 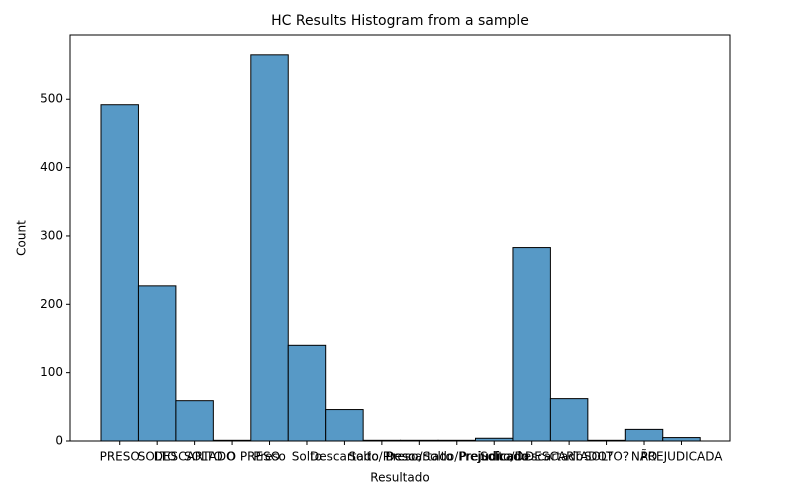 I want to click on x-tick-label: Solto/Descartado, so click(x=531, y=457).